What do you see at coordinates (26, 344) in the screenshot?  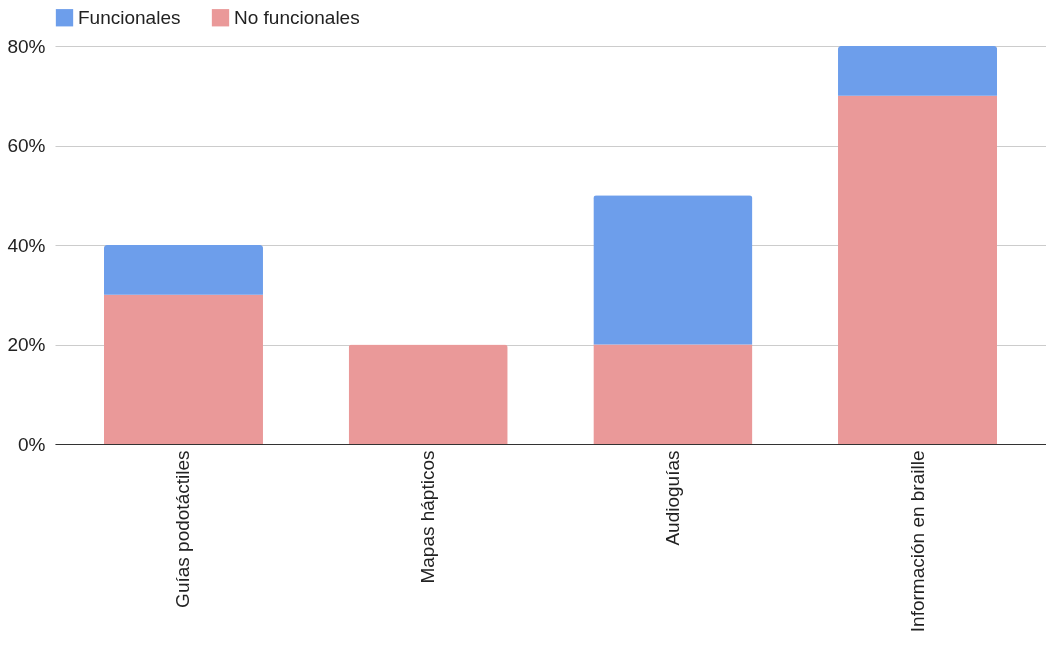 I see `y-tick-label: 20%` at bounding box center [26, 344].